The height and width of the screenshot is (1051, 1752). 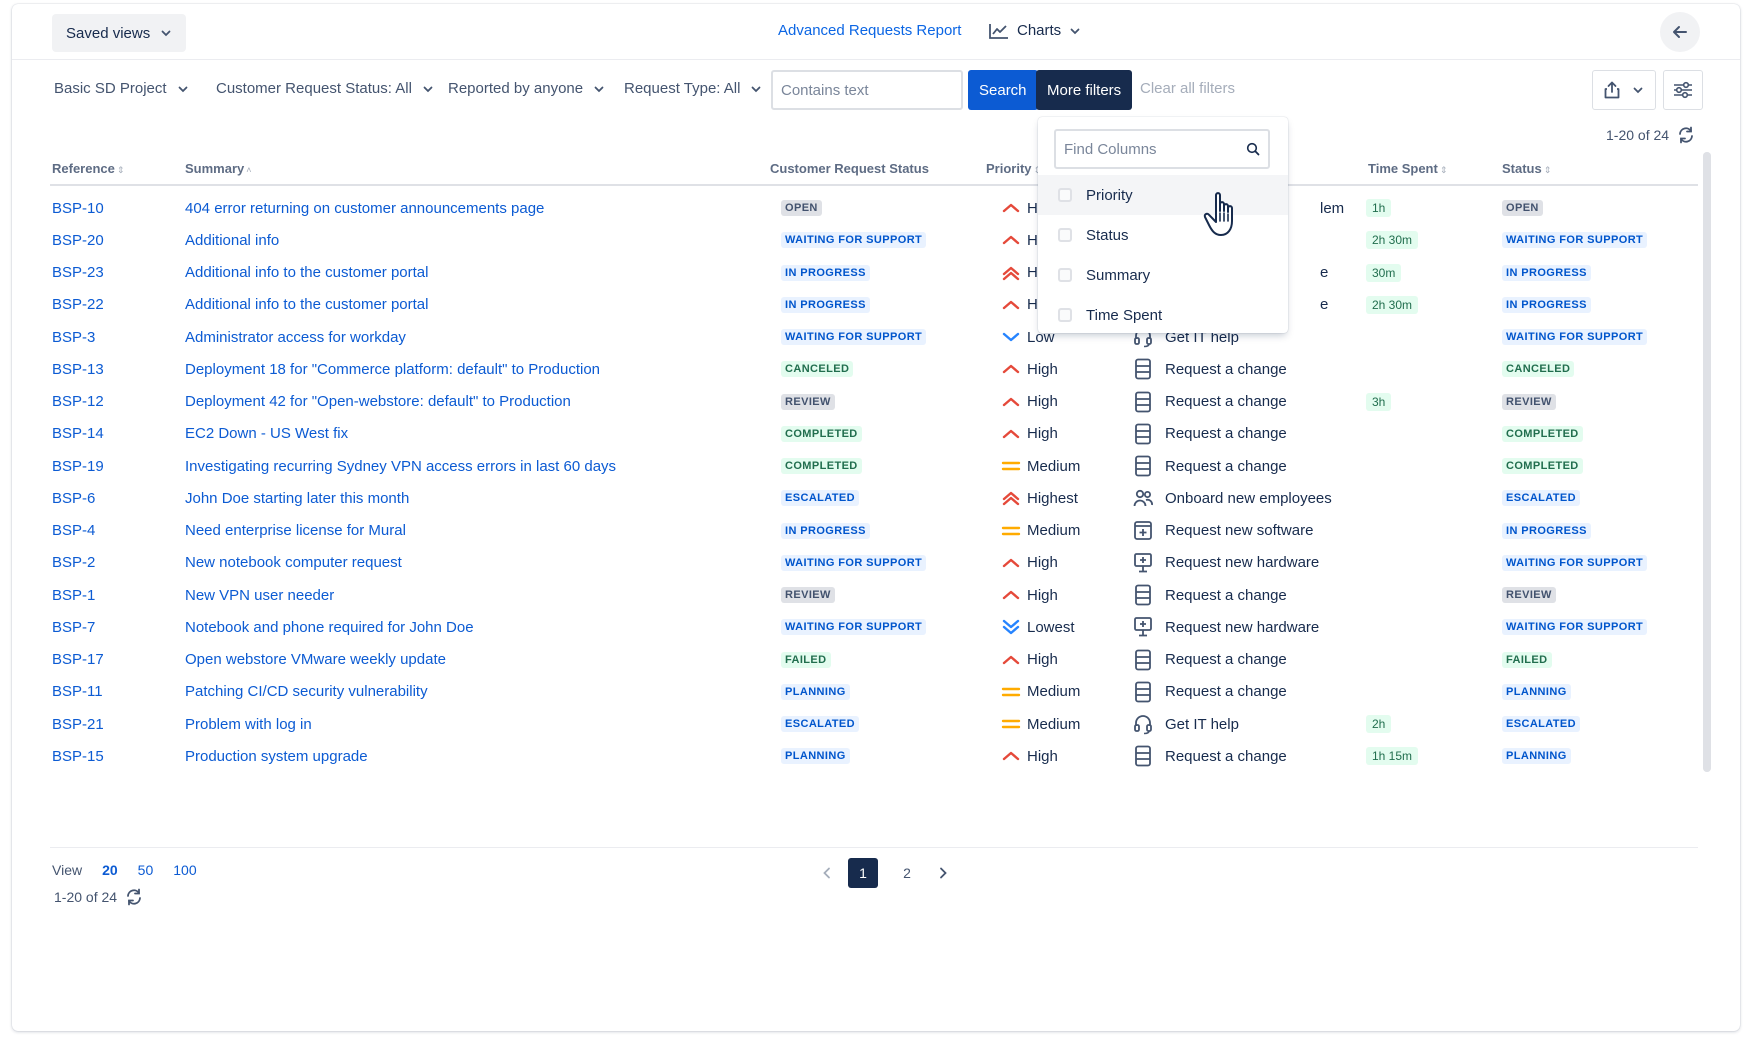 What do you see at coordinates (88, 168) in the screenshot?
I see `column-header-reference: Reference ⇕` at bounding box center [88, 168].